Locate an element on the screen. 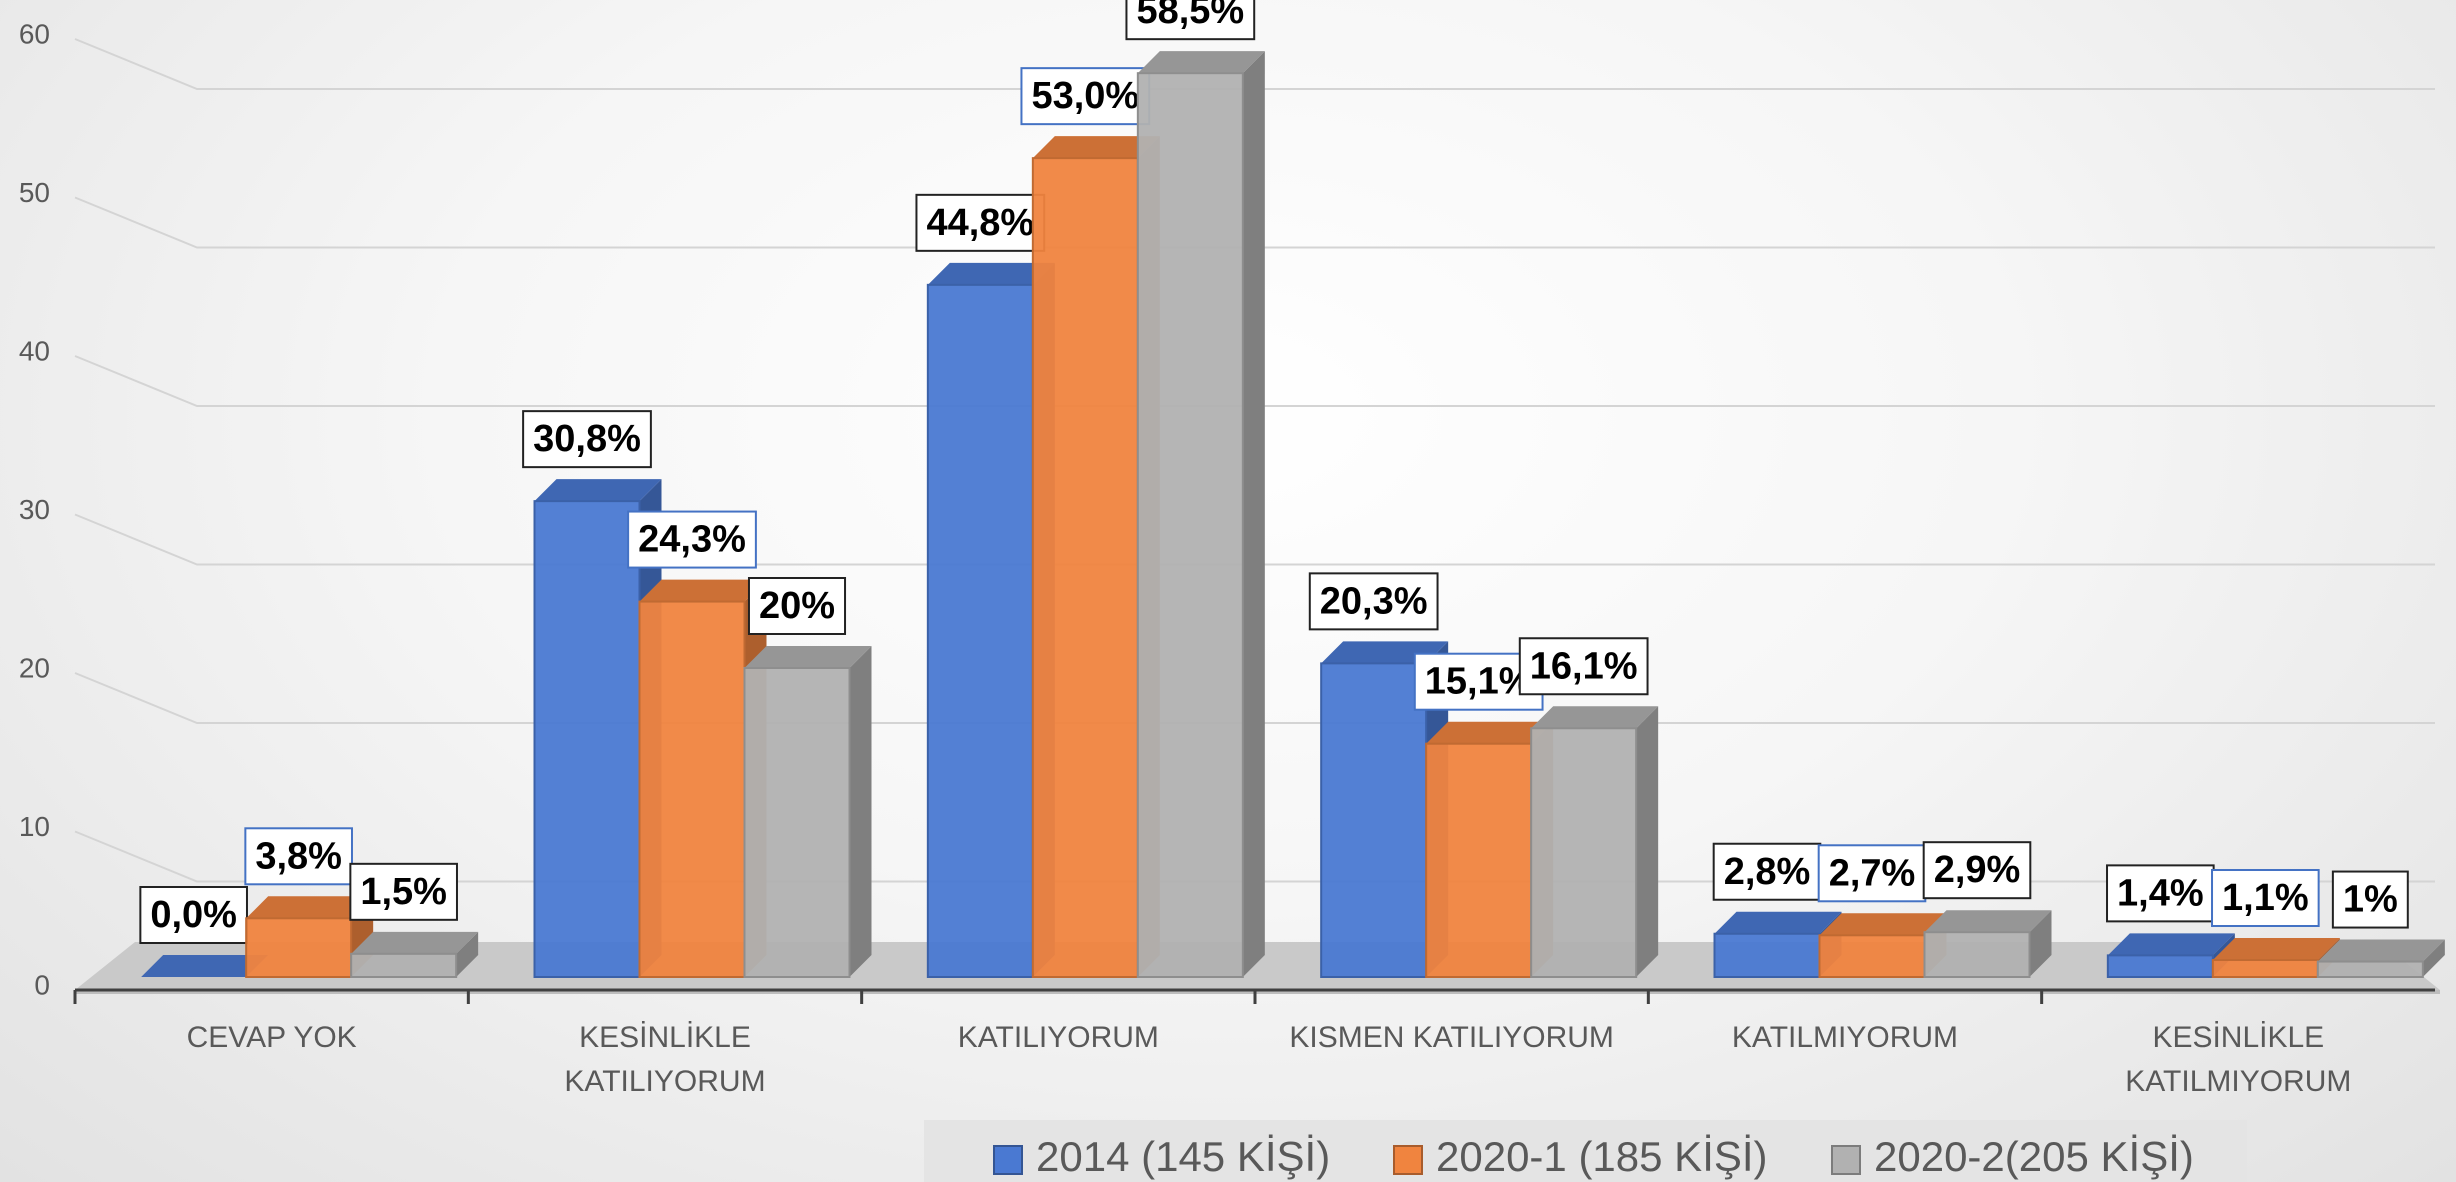 This screenshot has width=2456, height=1182. legend-label: 2020-2(205 KİŞİ) is located at coordinates (2034, 1156).